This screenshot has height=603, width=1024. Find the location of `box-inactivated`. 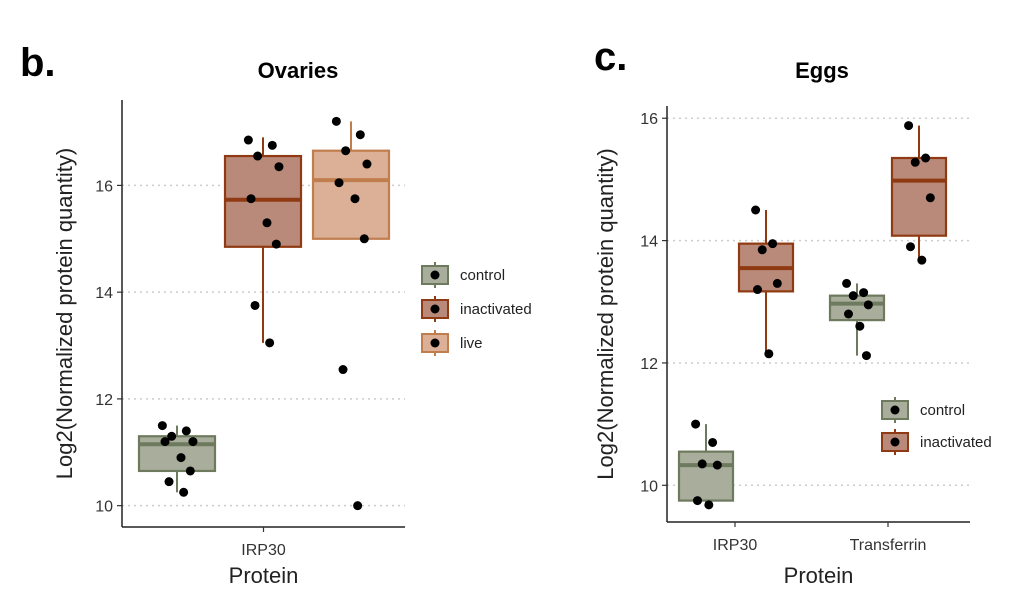

box-inactivated is located at coordinates (919, 196).